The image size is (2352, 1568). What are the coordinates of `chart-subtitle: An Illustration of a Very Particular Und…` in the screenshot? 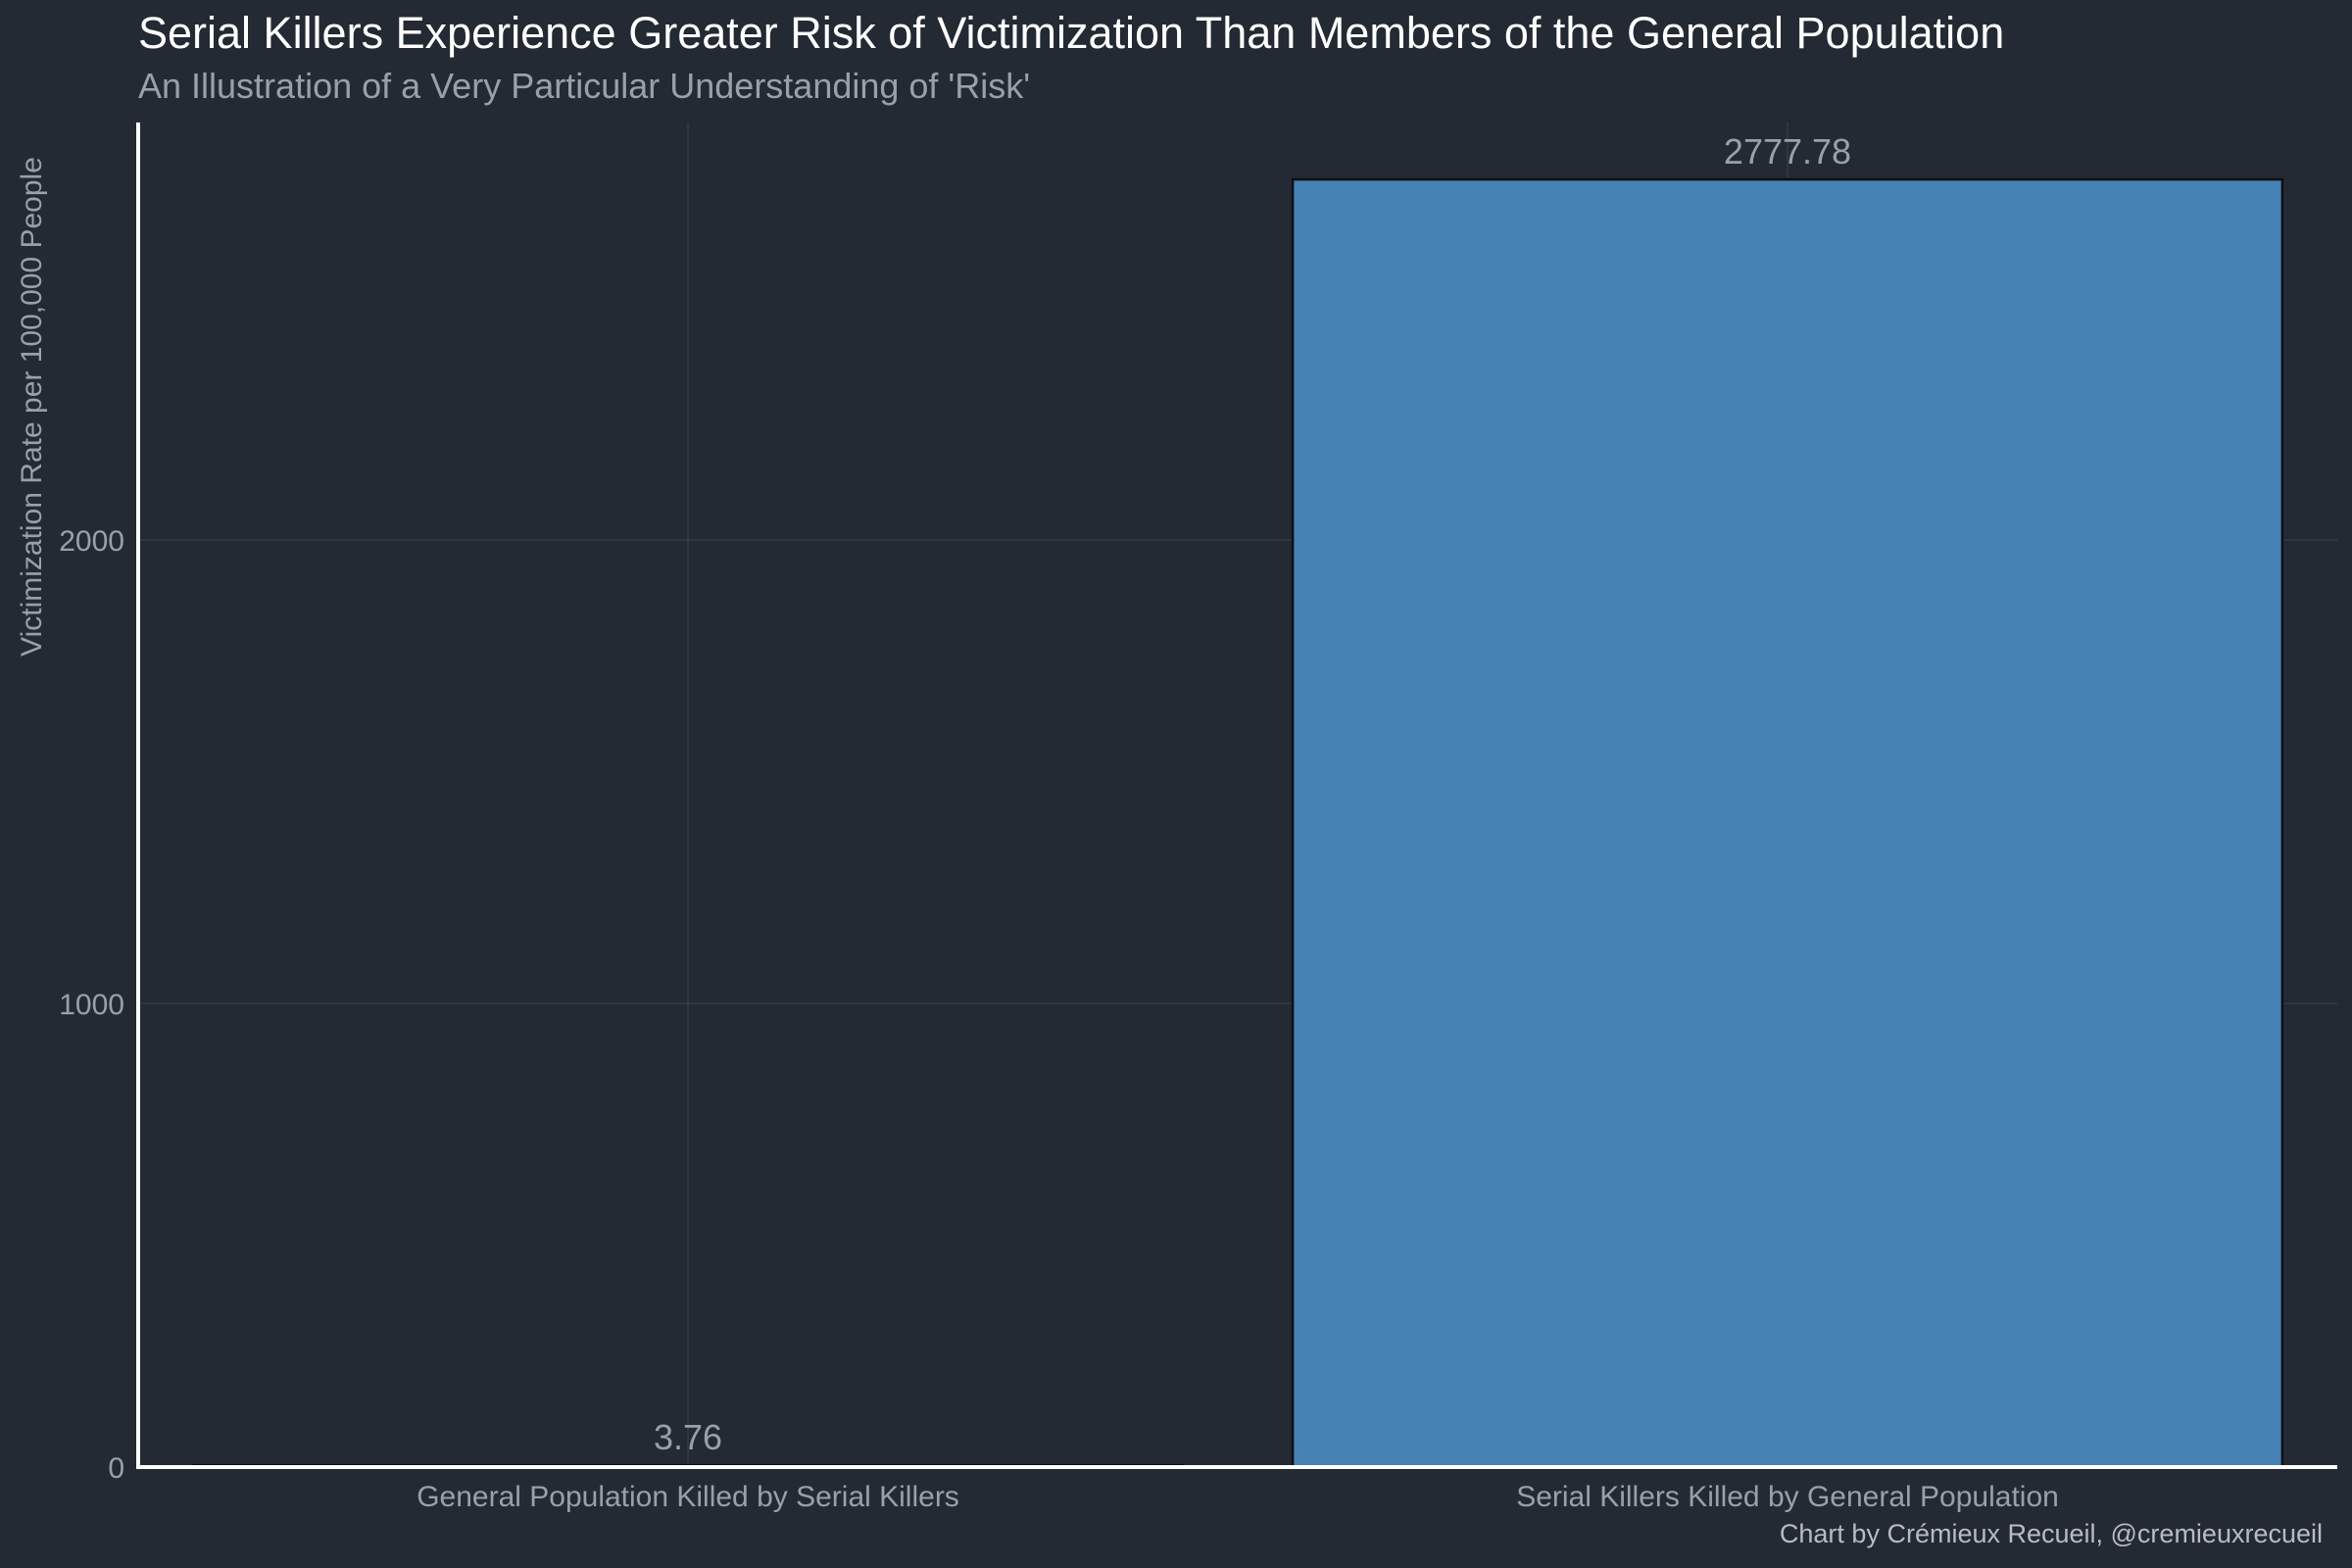 It's located at (584, 86).